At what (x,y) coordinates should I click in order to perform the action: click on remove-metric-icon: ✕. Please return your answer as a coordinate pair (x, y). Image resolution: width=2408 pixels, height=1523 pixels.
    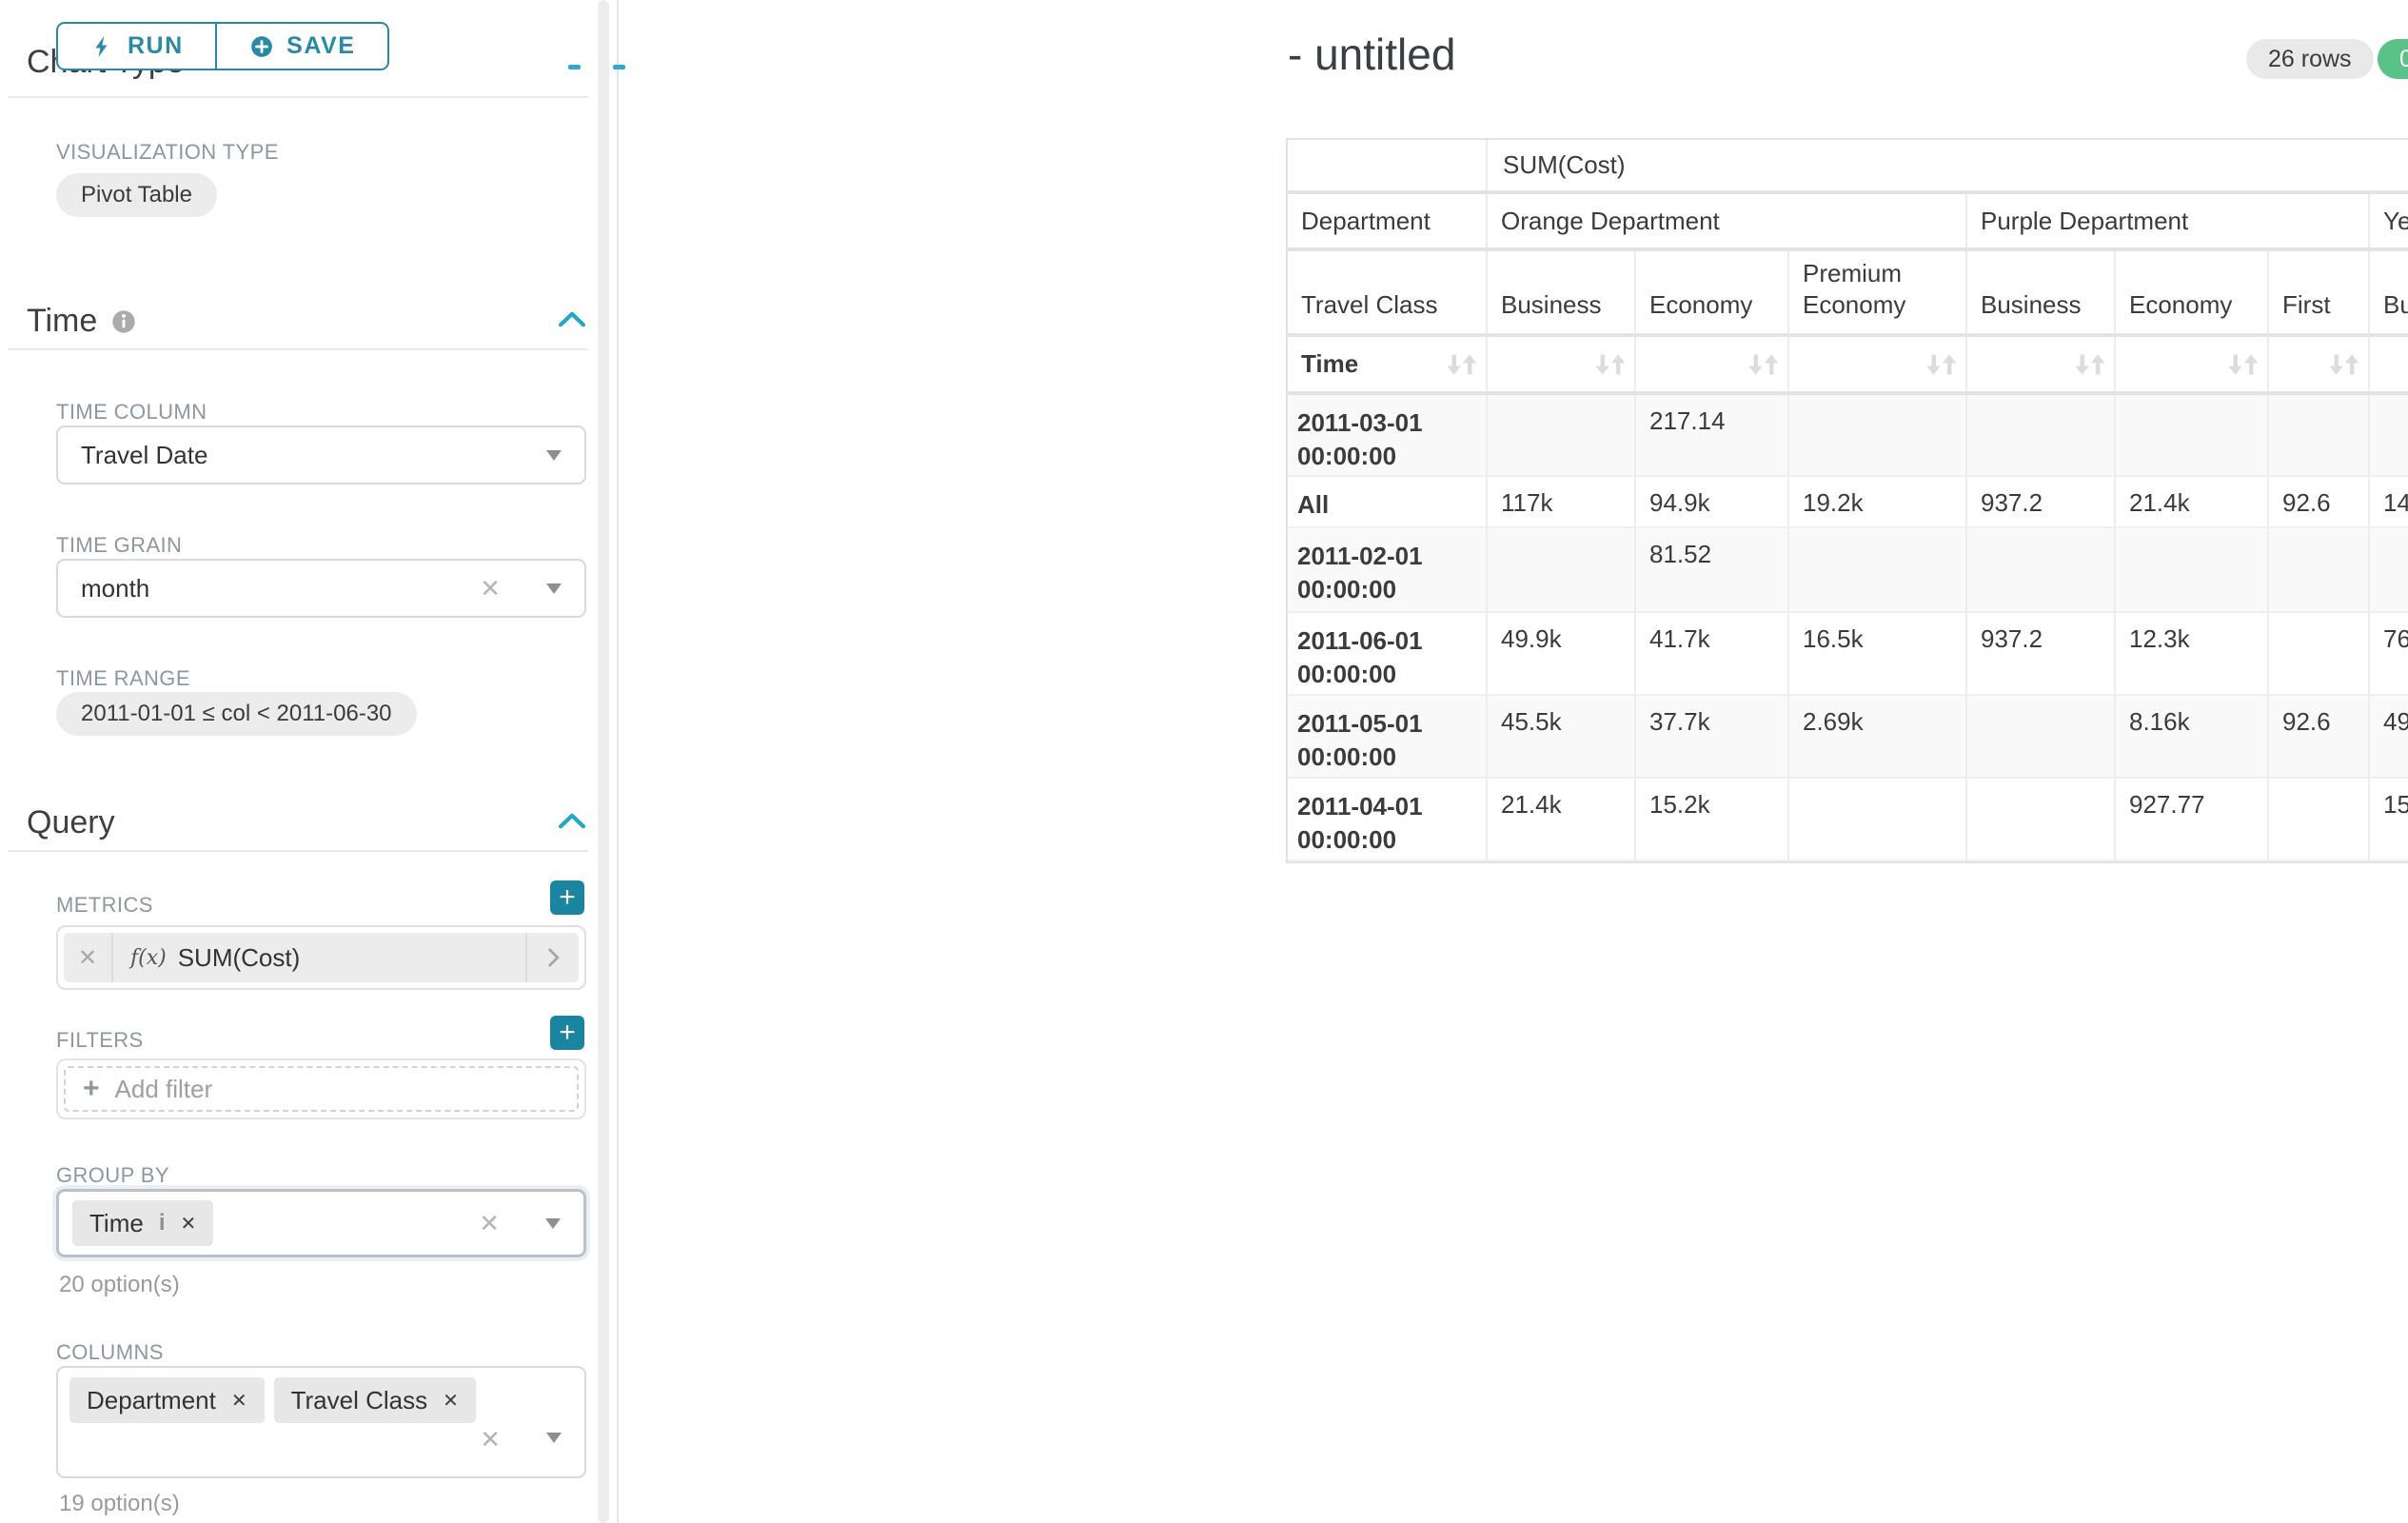
    Looking at the image, I should click on (88, 958).